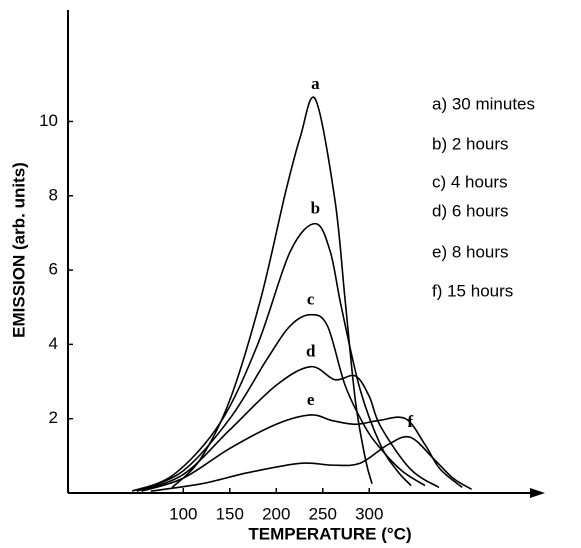  What do you see at coordinates (311, 399) in the screenshot?
I see `curve-label: e` at bounding box center [311, 399].